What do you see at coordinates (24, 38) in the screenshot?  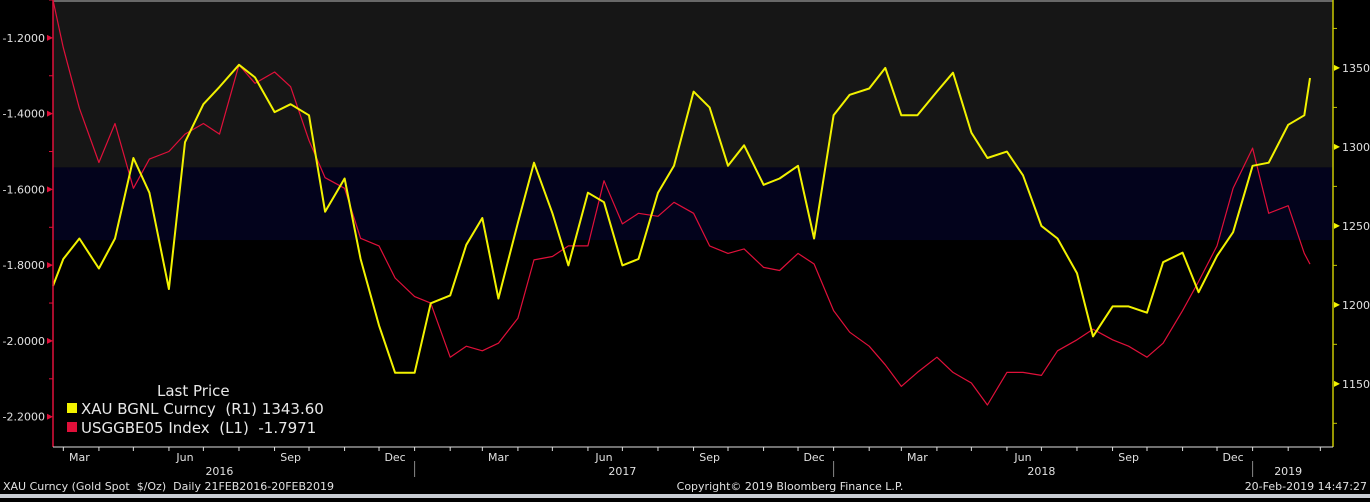 I see `left-tick-label: -1.2000` at bounding box center [24, 38].